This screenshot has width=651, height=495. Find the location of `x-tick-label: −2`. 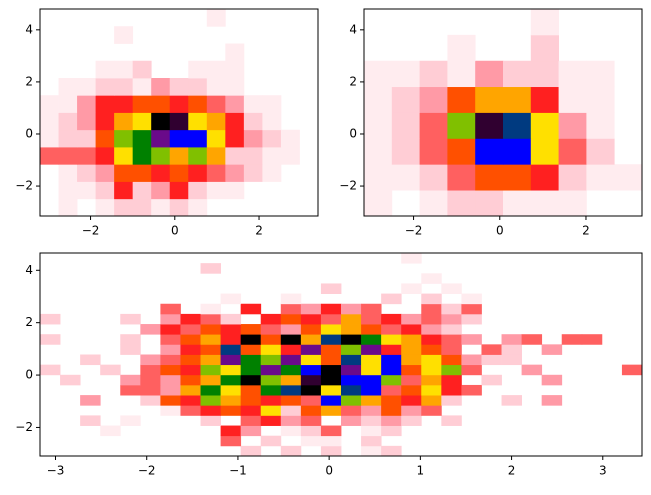

x-tick-label: −2 is located at coordinates (91, 231).